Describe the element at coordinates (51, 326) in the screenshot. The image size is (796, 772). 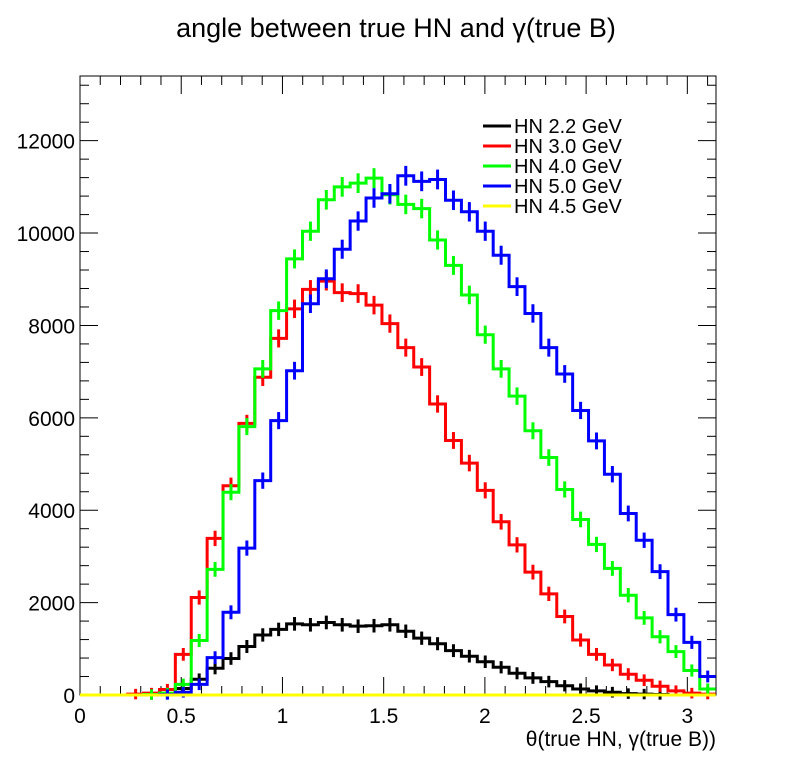
I see `y-tick-label: 8000` at that location.